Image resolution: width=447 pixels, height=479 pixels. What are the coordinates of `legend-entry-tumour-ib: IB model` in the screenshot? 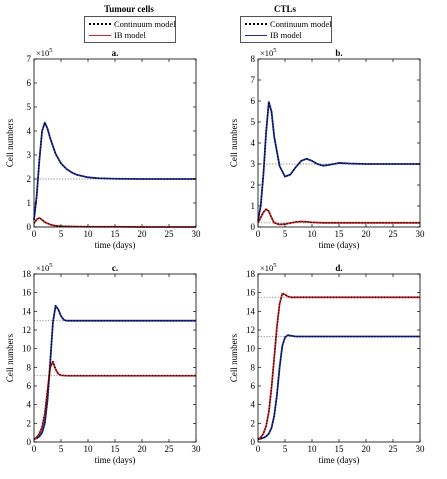 It's located at (117, 35).